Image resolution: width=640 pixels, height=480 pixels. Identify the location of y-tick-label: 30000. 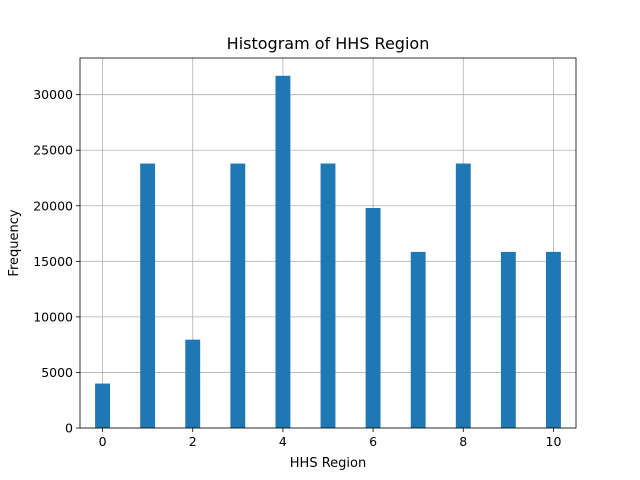
(53, 94).